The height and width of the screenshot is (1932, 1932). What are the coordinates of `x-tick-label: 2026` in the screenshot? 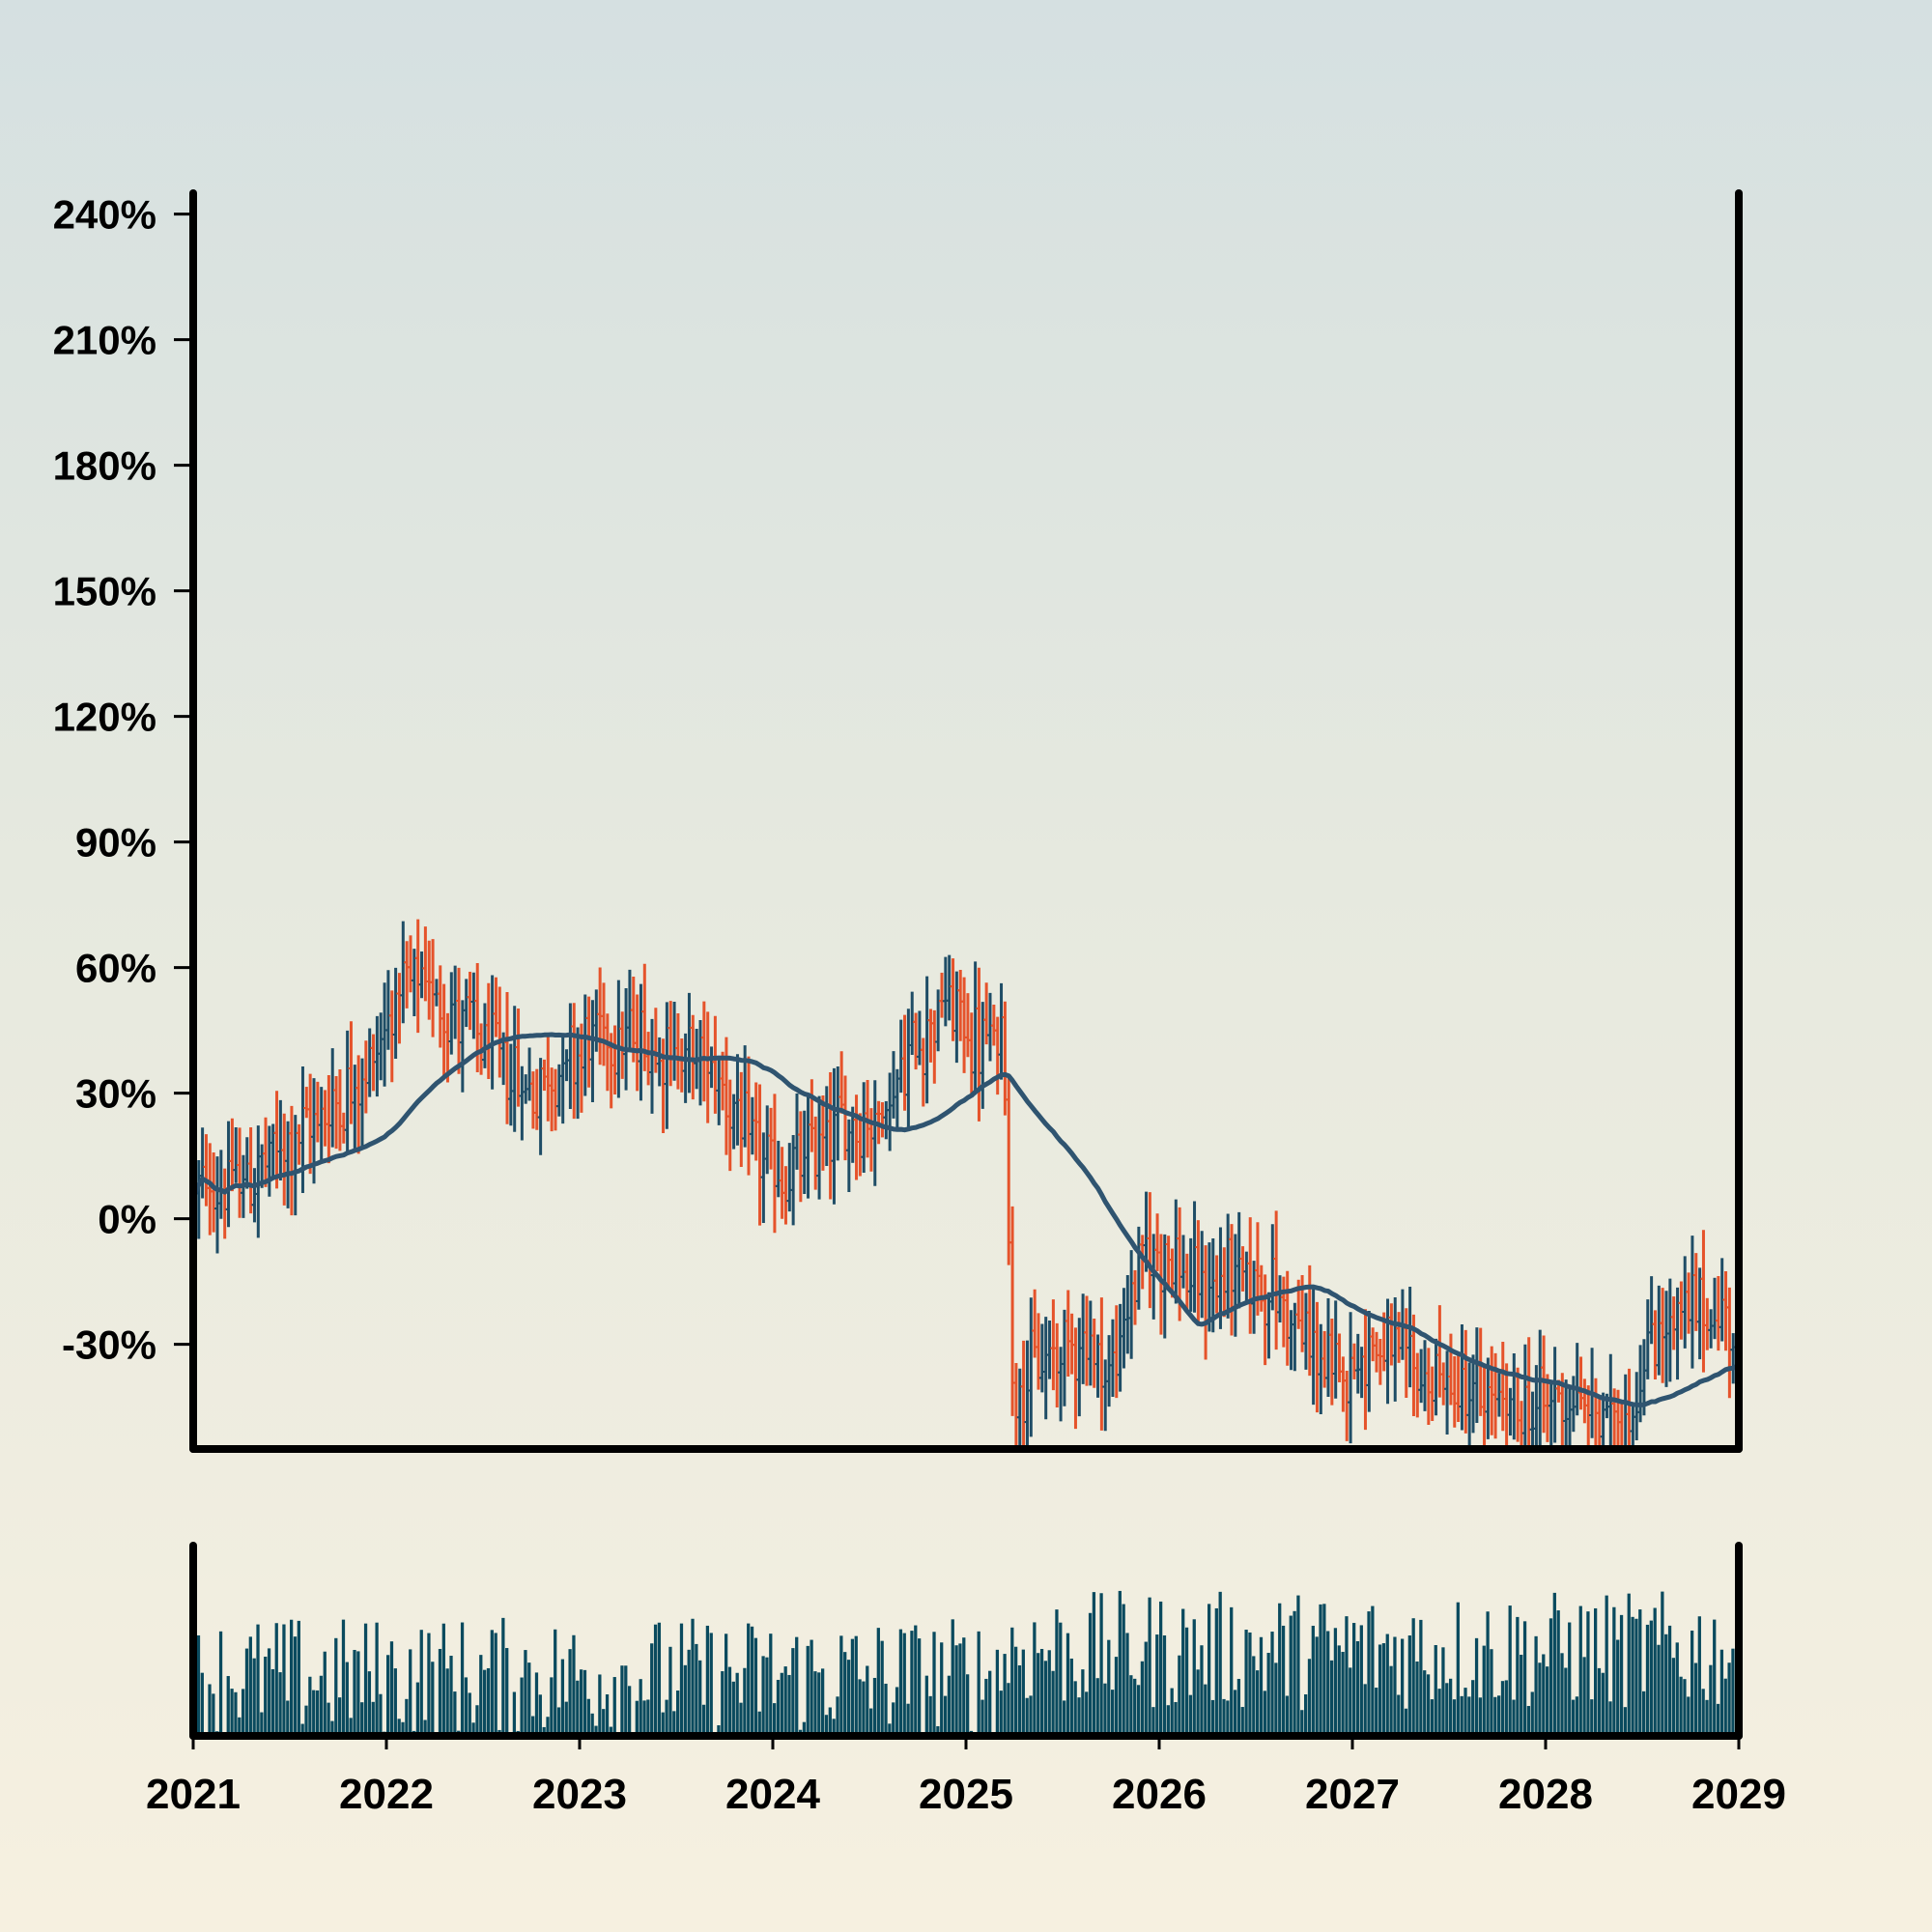 It's located at (1159, 1794).